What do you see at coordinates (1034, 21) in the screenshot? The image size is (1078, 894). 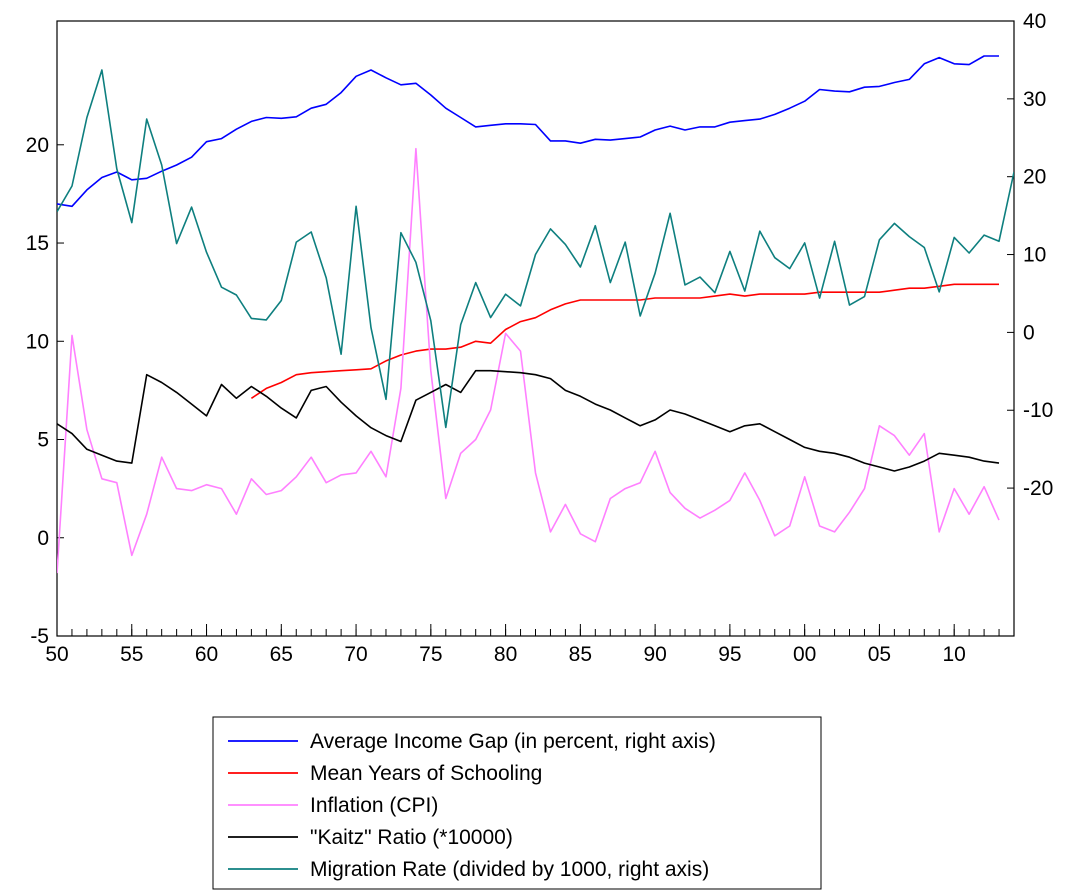 I see `y-right-tick-label: 40` at bounding box center [1034, 21].